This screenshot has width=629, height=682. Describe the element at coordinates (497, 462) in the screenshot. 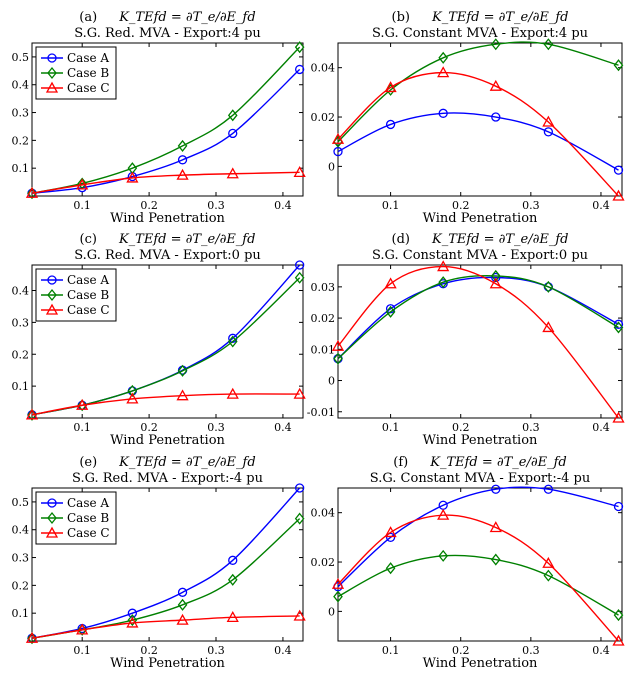

I see `panel-formula: K_TEfd = ∂T_e/∂E_fd` at that location.